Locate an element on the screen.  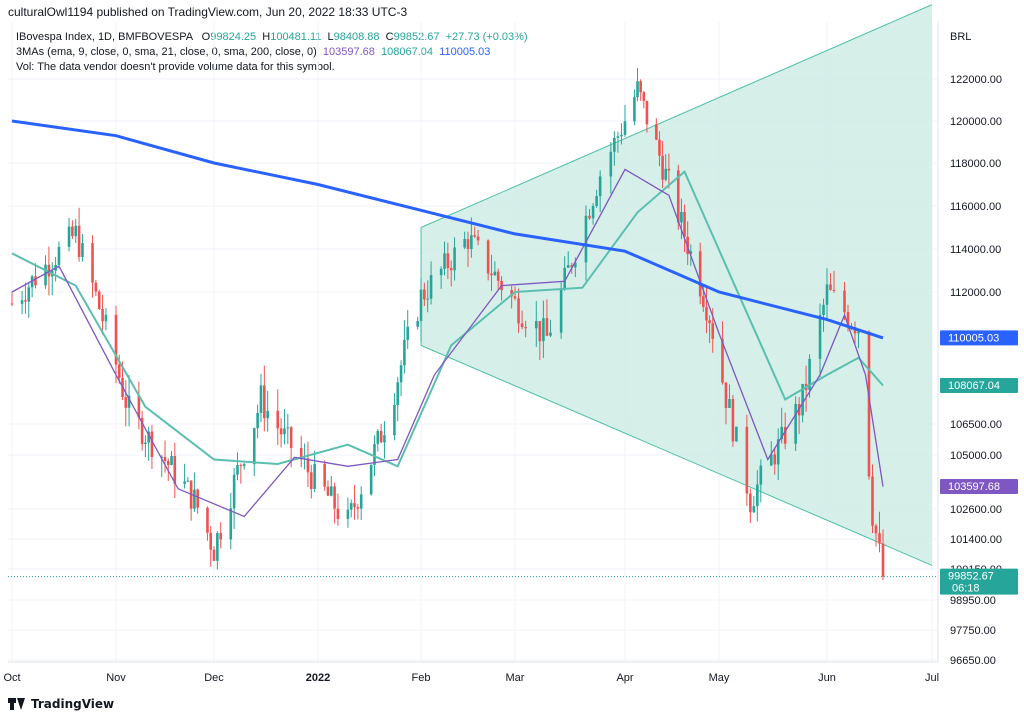
legend-high-value: 100481.11 is located at coordinates (296, 37).